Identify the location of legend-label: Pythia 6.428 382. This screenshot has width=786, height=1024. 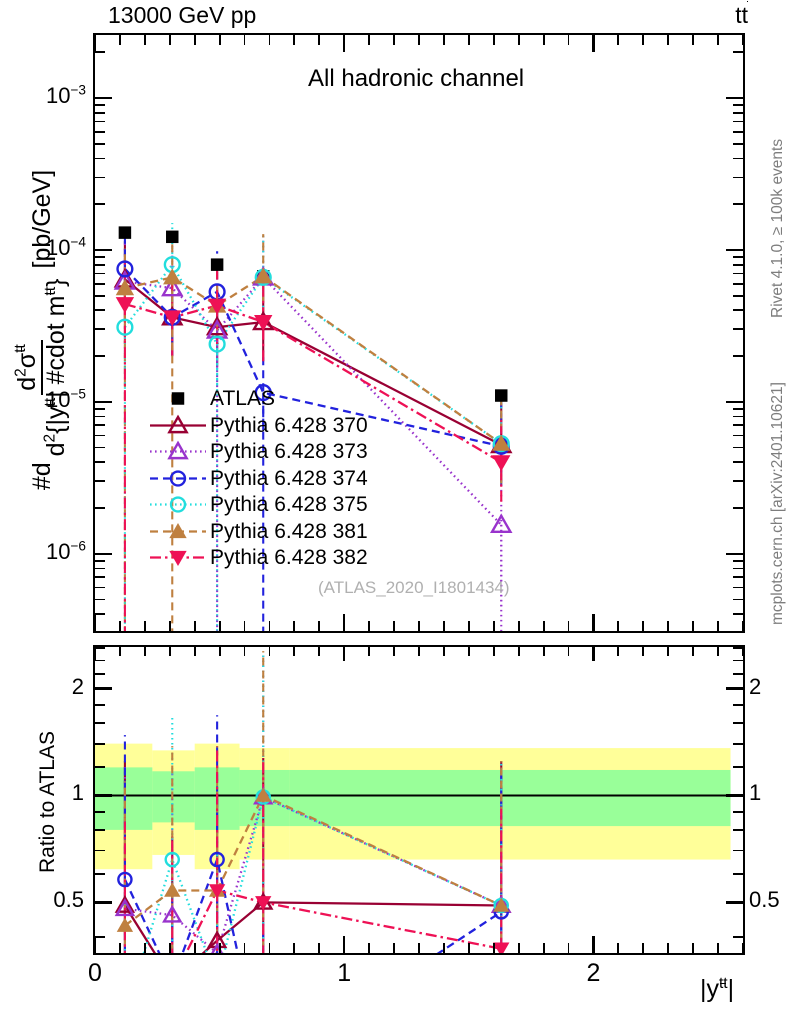
(289, 557).